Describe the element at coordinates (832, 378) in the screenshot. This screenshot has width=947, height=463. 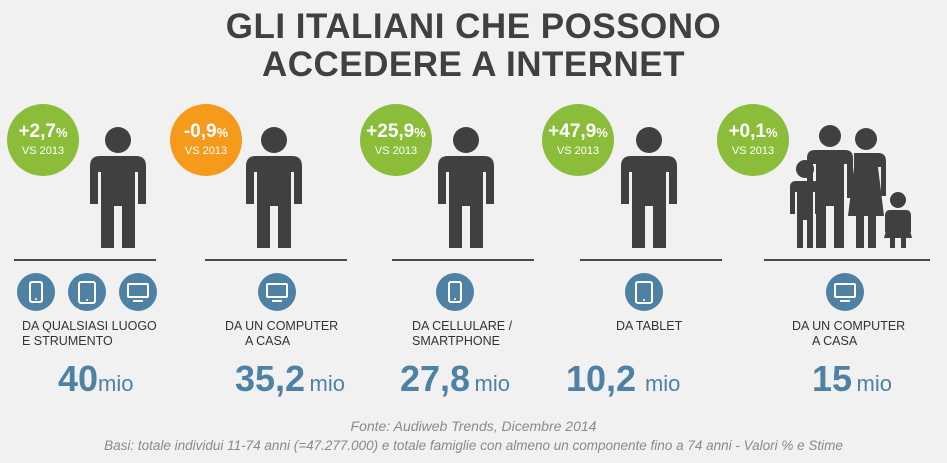
I see `value-number: 15` at that location.